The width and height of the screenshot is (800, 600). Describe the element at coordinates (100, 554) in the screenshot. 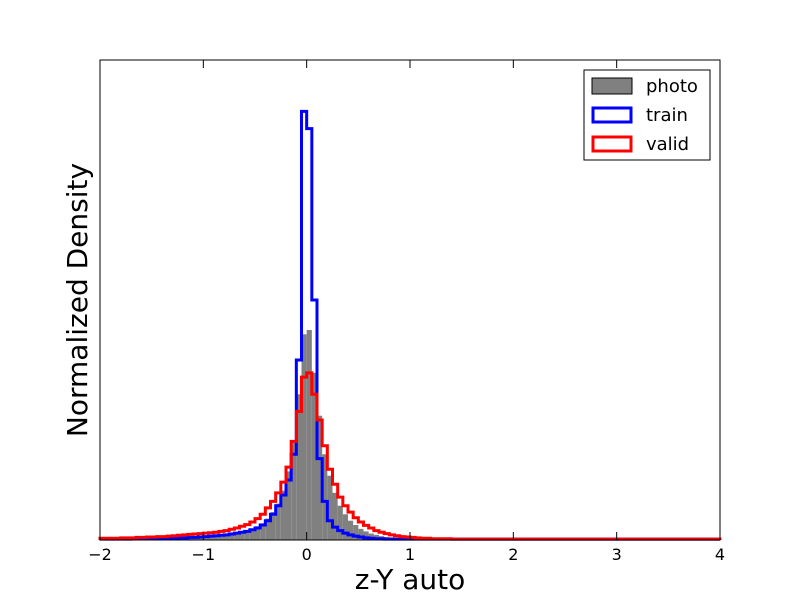

I see `x-tick-label: −2` at that location.